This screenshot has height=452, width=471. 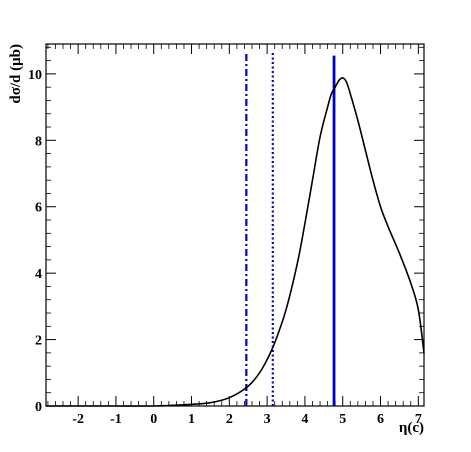 I want to click on y-tick-label: 0, so click(x=38, y=407).